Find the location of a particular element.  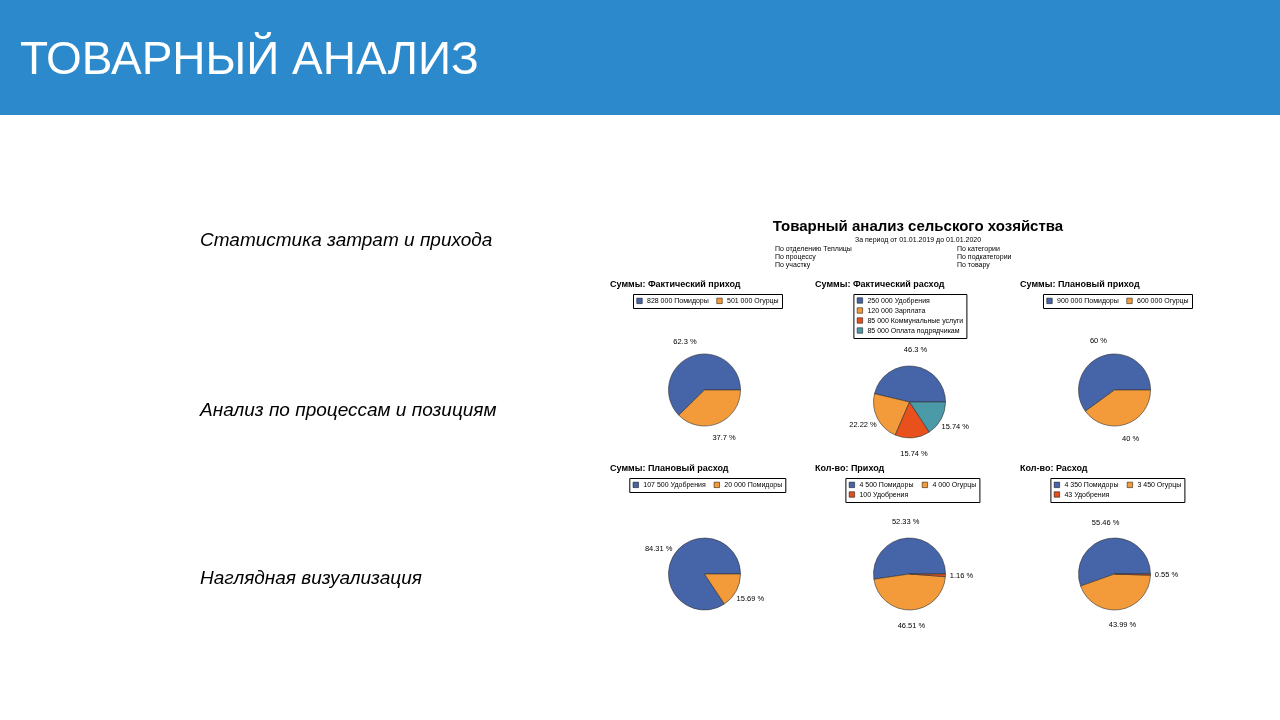

chart-title: Суммы: Плановый расход is located at coordinates (669, 468).